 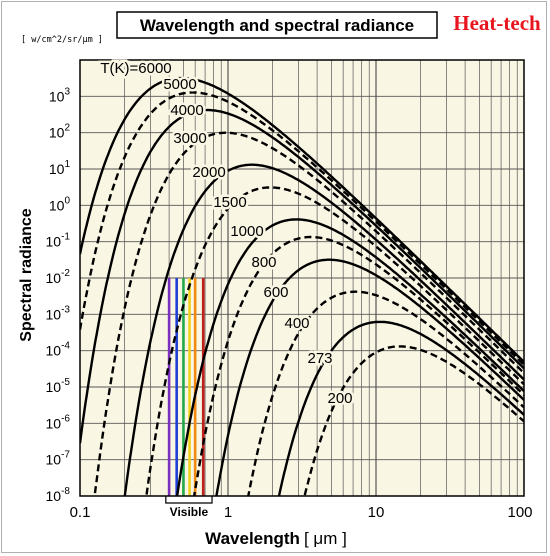 What do you see at coordinates (228, 512) in the screenshot?
I see `x-tick-label: 1` at bounding box center [228, 512].